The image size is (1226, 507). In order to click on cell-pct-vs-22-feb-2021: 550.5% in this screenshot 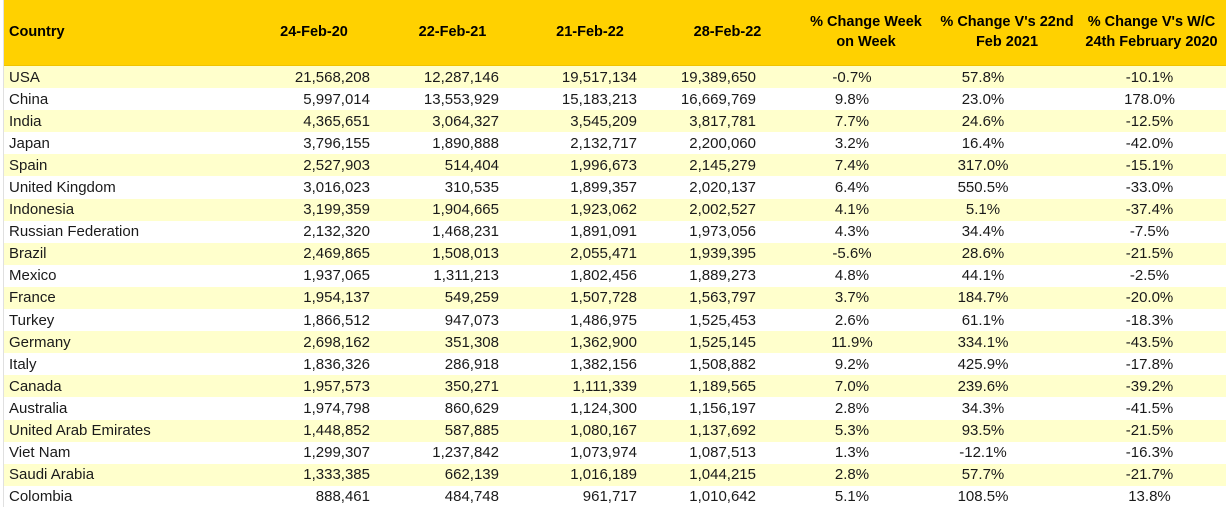, I will do `click(983, 188)`.